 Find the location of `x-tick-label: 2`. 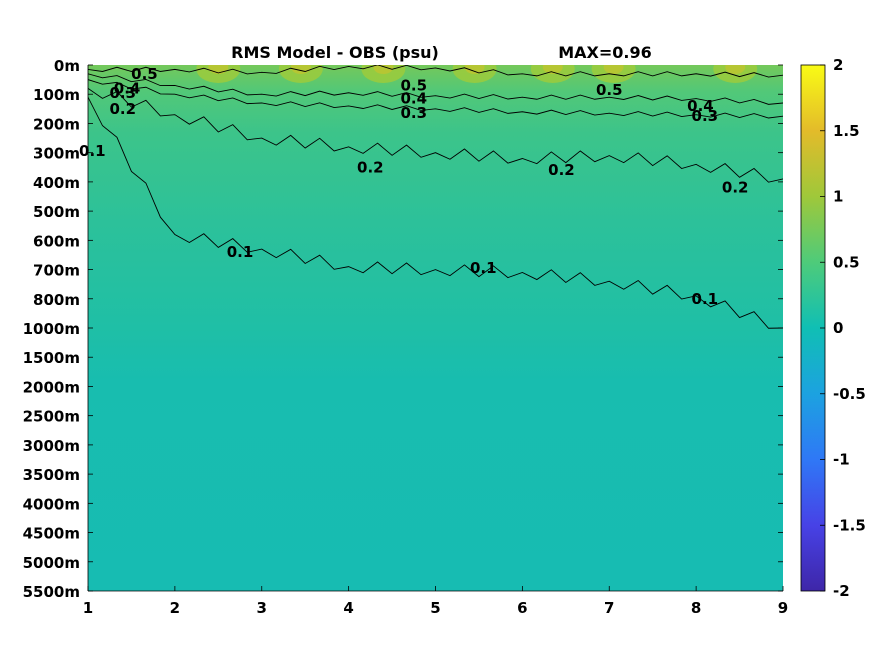

x-tick-label: 2 is located at coordinates (175, 608).